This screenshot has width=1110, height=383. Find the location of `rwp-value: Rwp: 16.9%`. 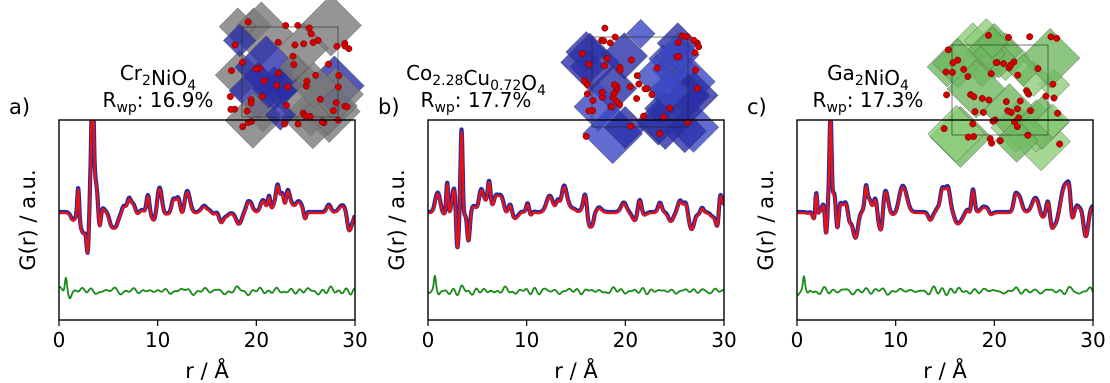

rwp-value: Rwp: 16.9% is located at coordinates (158, 102).